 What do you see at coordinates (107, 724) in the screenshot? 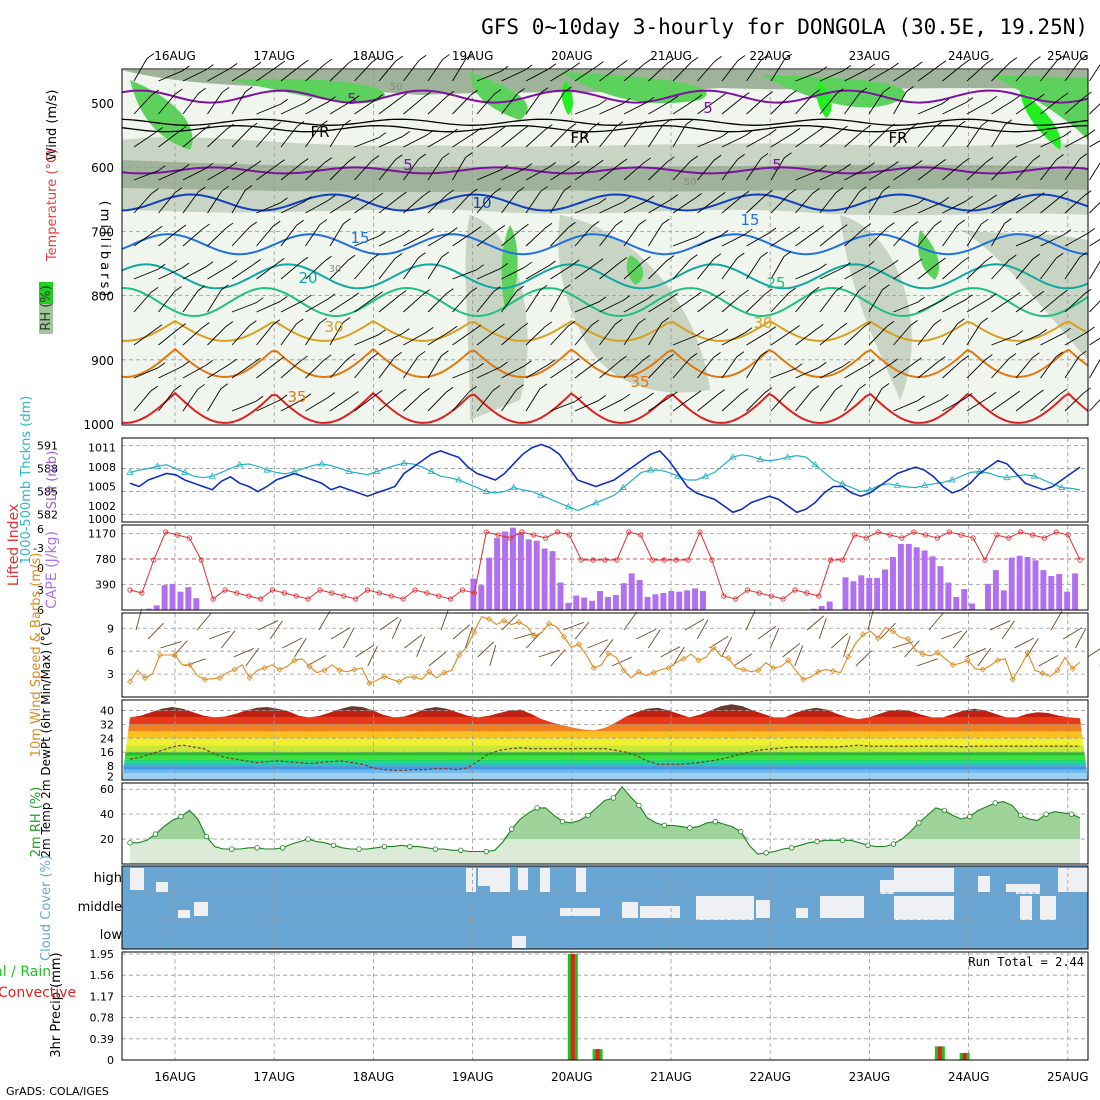
I see `temp-tick: 32` at bounding box center [107, 724].